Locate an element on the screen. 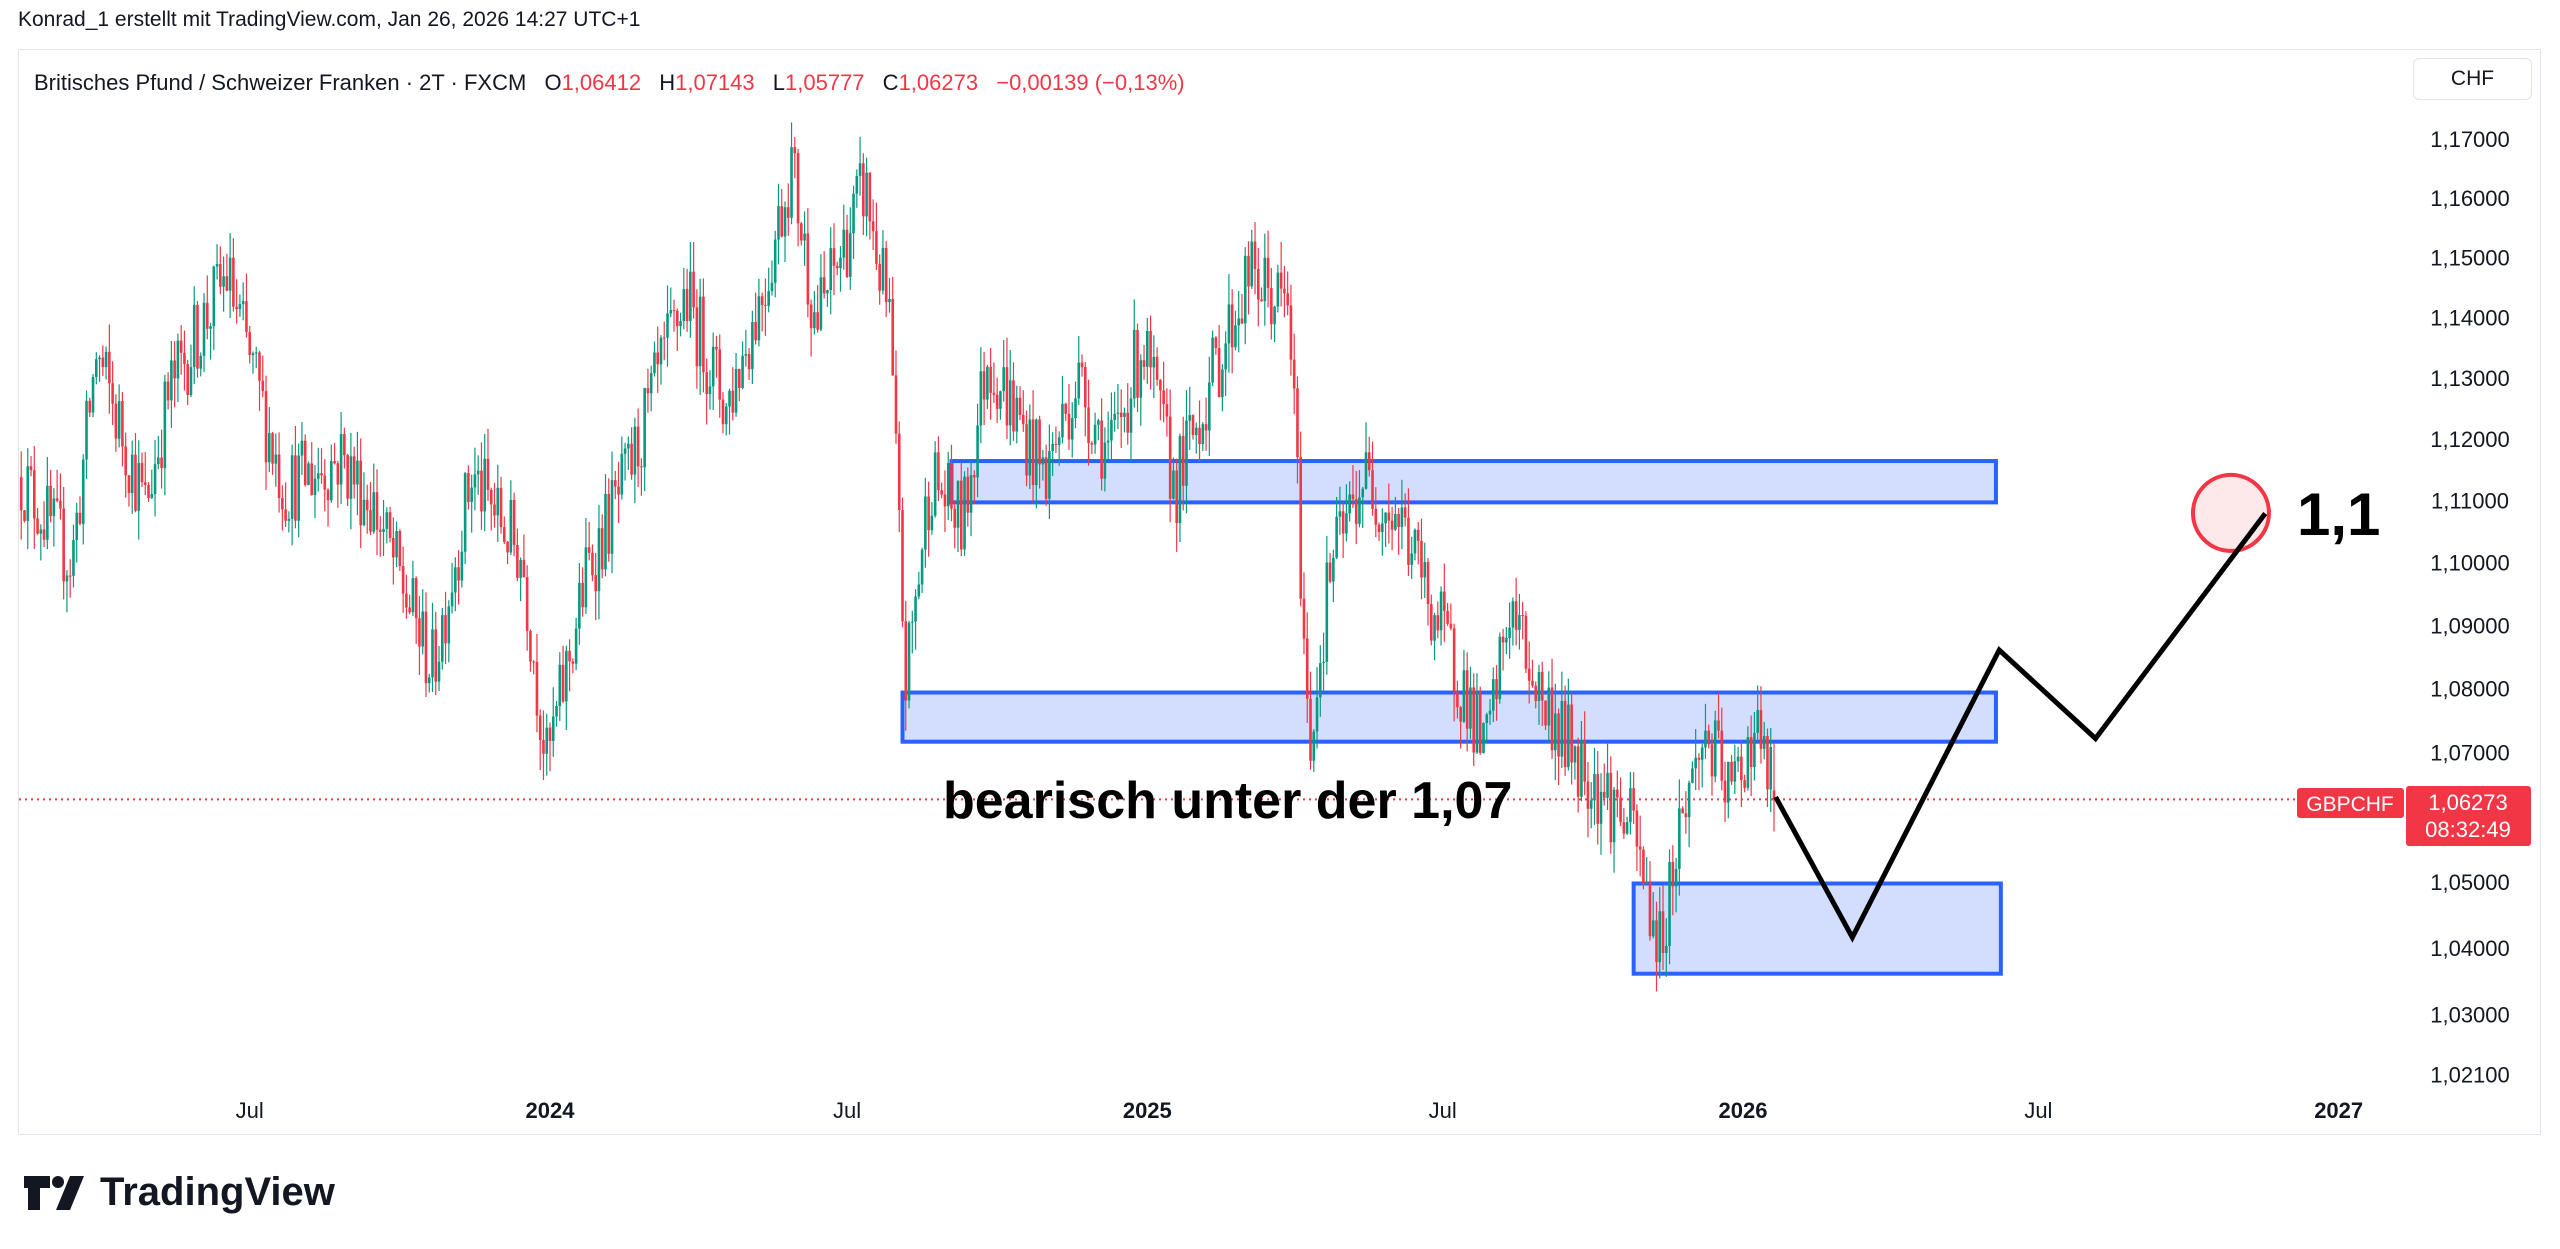  price-tick-label: 1,07000 is located at coordinates (2470, 753).